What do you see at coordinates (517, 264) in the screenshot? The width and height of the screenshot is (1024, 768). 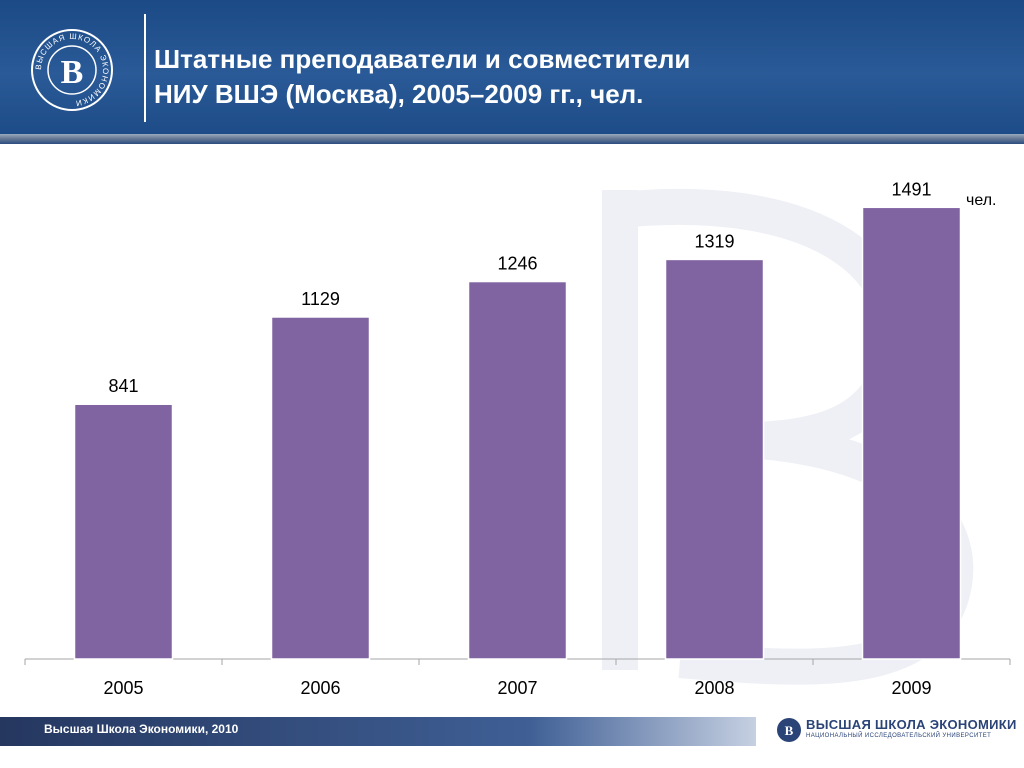 I see `data-label-2007: 1246` at bounding box center [517, 264].